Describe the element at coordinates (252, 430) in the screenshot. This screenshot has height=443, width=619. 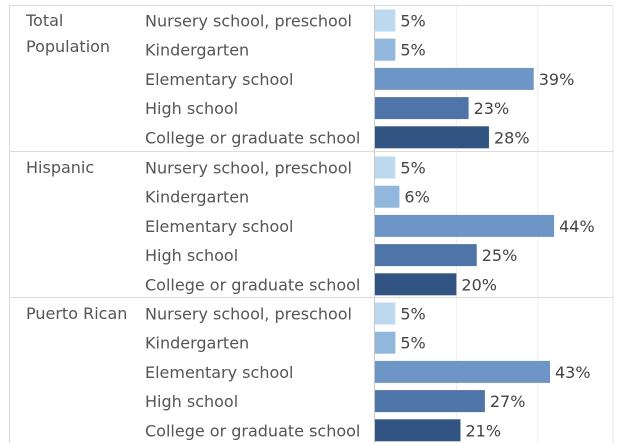
I see `category-label-2-4: College or graduate school` at that location.